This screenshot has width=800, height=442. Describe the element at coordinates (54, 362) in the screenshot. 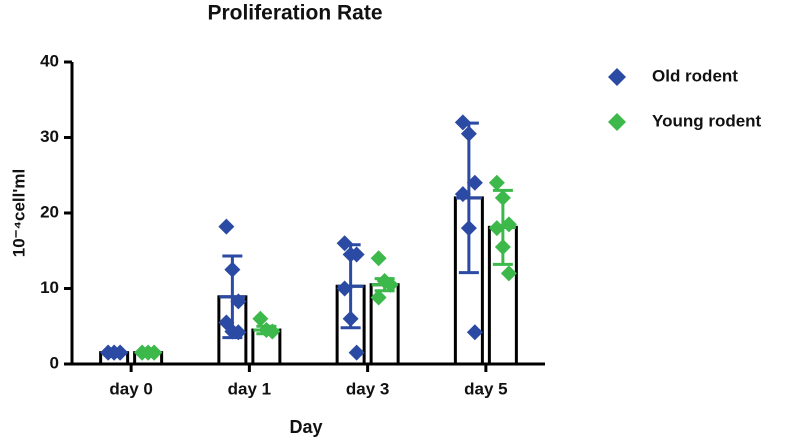

I see `y-tick-label: 0` at that location.